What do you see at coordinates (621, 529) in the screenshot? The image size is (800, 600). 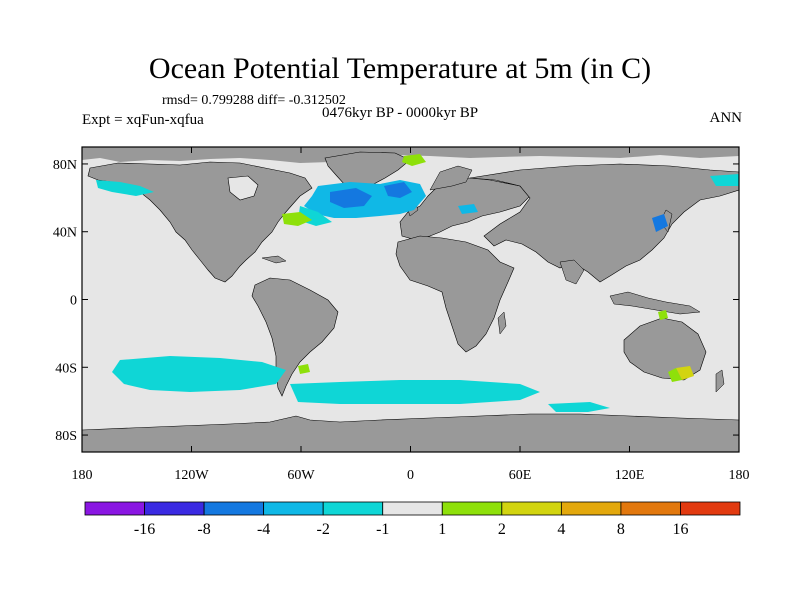 I see `colorbar-label: 8` at bounding box center [621, 529].